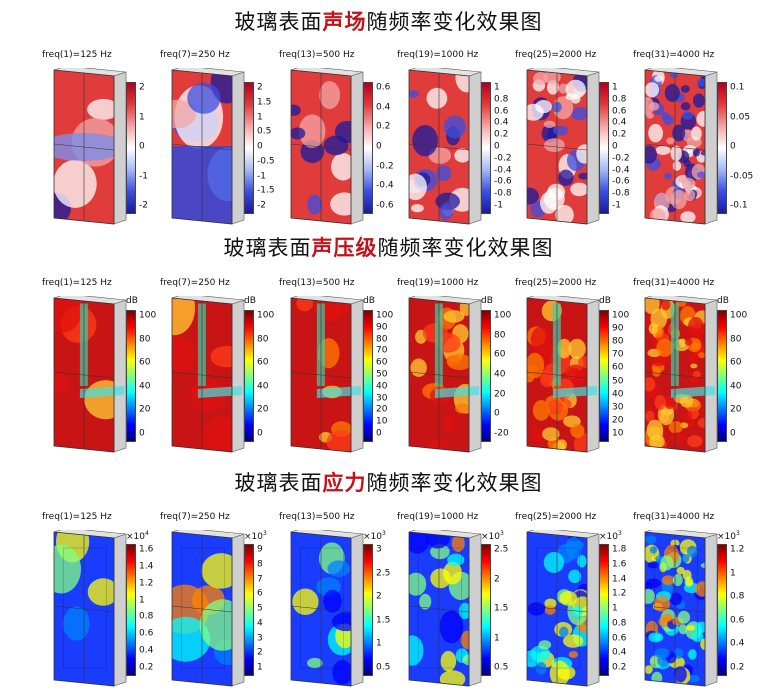  What do you see at coordinates (737, 87) in the screenshot?
I see `tick-label: 0.1` at bounding box center [737, 87].